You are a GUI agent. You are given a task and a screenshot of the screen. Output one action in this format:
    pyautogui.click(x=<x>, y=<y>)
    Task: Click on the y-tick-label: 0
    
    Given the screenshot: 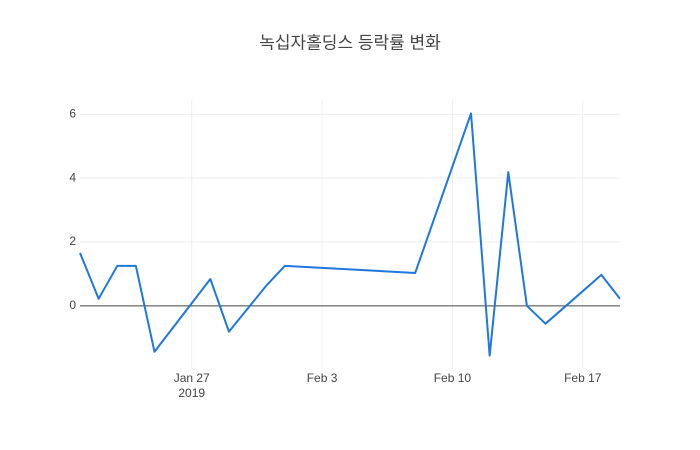 What is the action you would take?
    pyautogui.click(x=72, y=305)
    